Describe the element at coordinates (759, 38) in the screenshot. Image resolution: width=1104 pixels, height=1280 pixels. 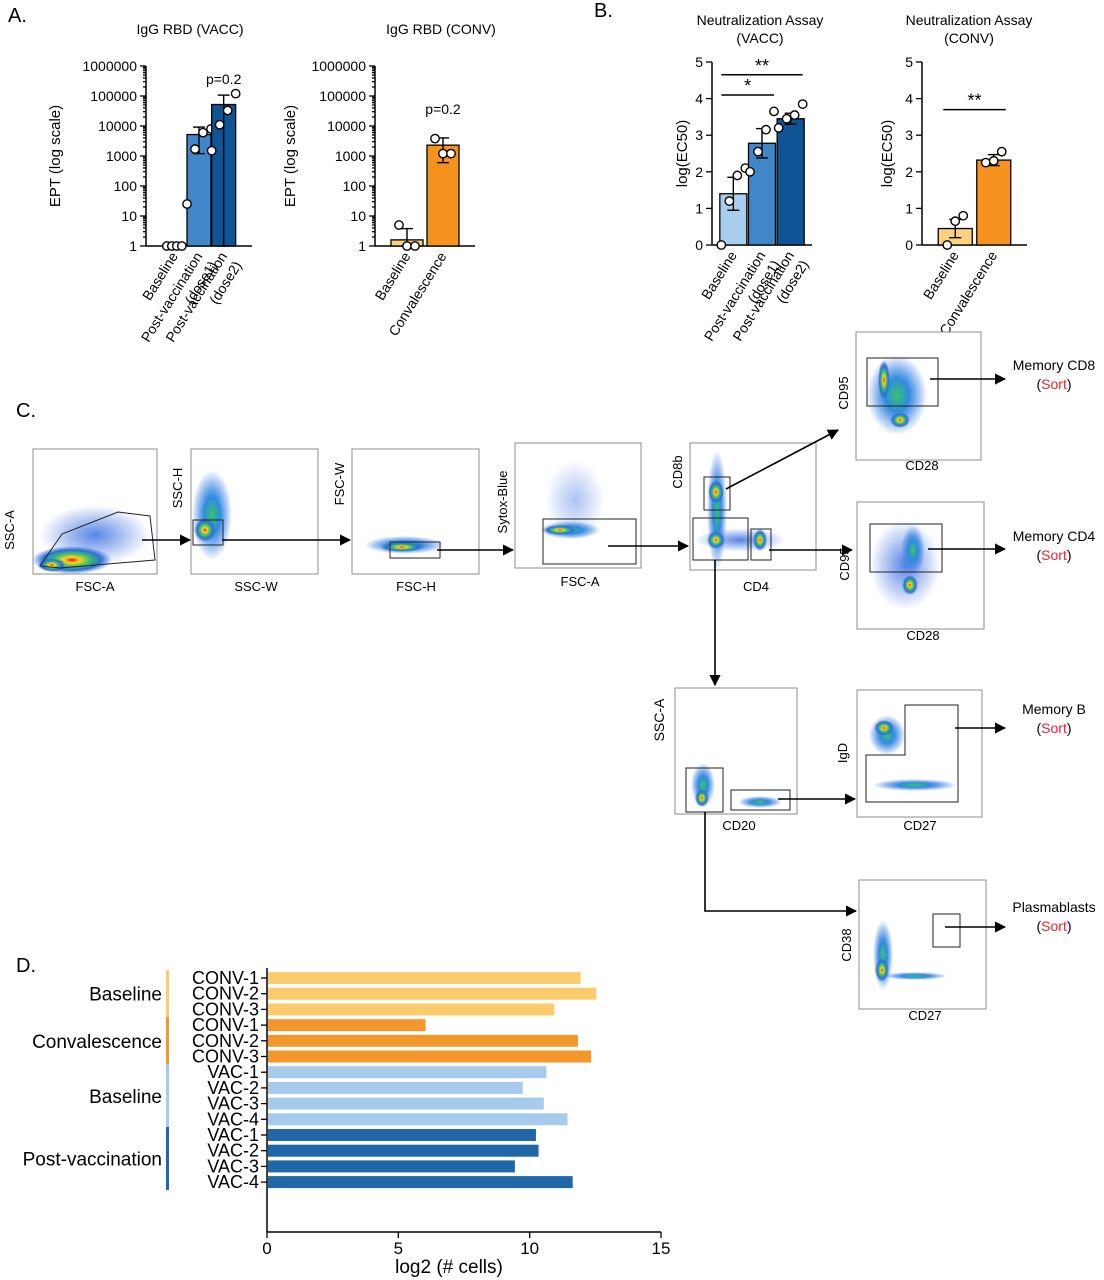
I see `chart-title: (VACC)` at that location.